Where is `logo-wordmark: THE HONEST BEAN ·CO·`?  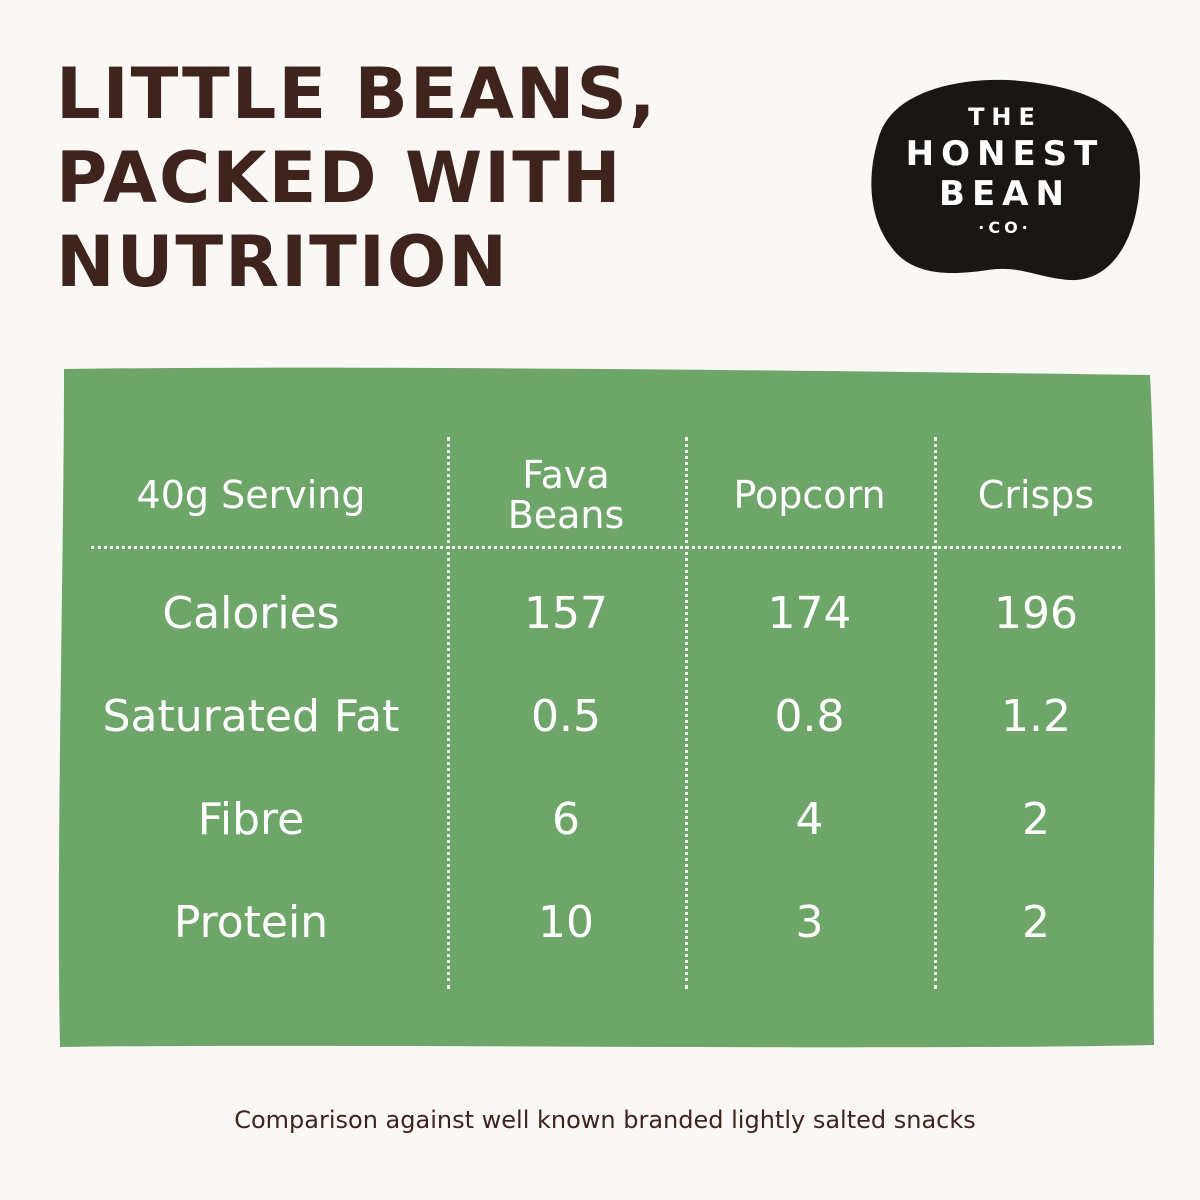
logo-wordmark: THE HONEST BEAN ·CO· is located at coordinates (1005, 171).